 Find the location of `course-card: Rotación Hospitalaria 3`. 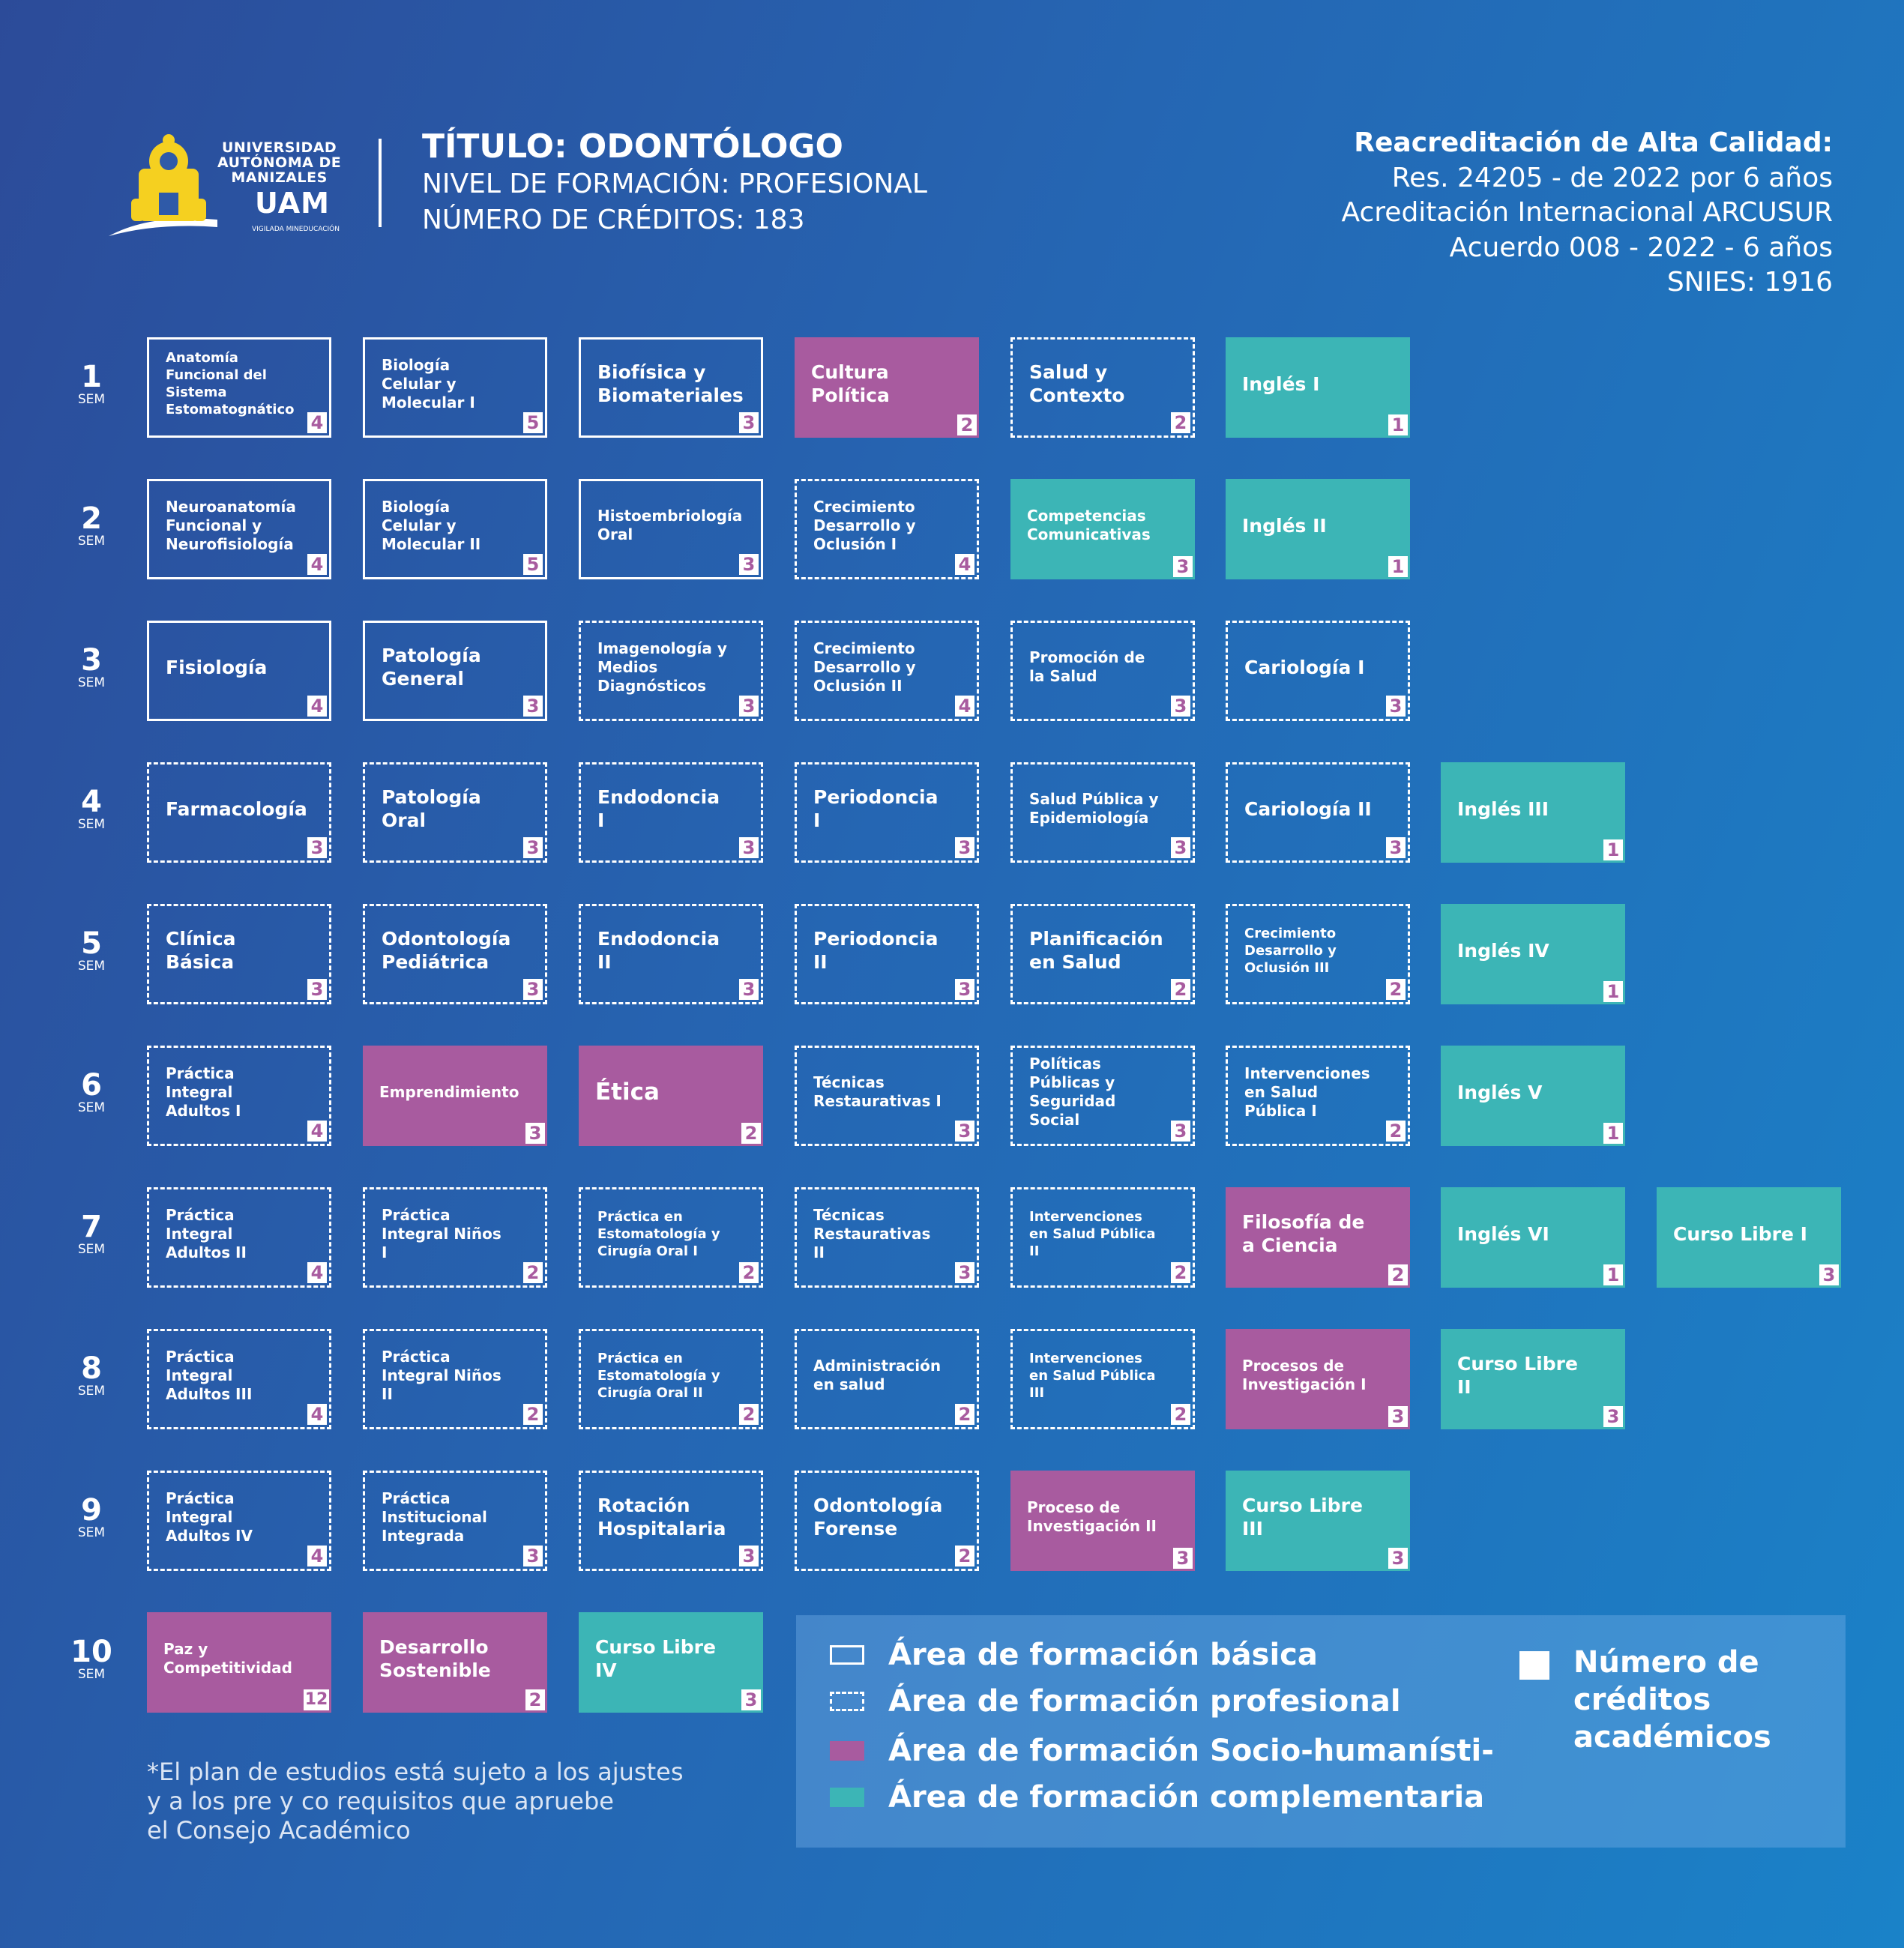

course-card: Rotación Hospitalaria 3 is located at coordinates (671, 1521).